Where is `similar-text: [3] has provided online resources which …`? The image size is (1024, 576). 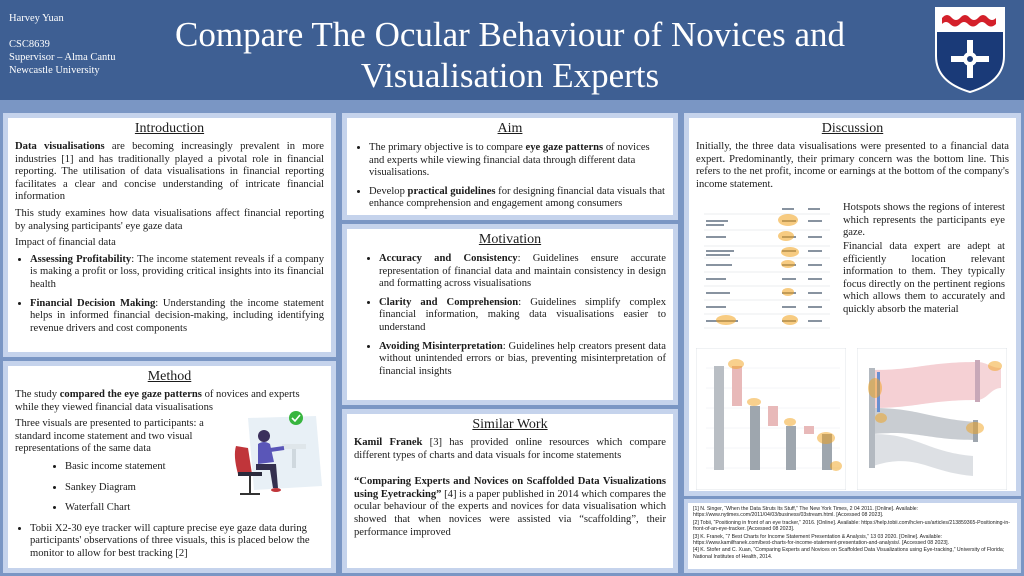 similar-text: [3] has provided online resources which … is located at coordinates (510, 449).